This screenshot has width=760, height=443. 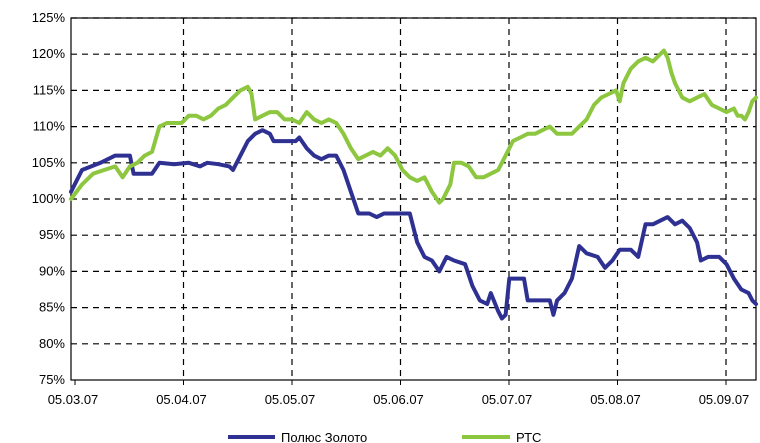 What do you see at coordinates (52, 379) in the screenshot?
I see `y-tick-label: 75%` at bounding box center [52, 379].